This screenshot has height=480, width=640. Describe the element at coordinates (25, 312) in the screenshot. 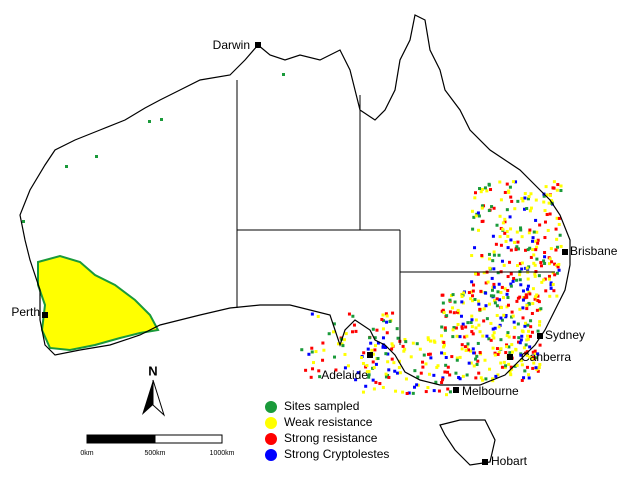

I see `city-label: Perth` at that location.